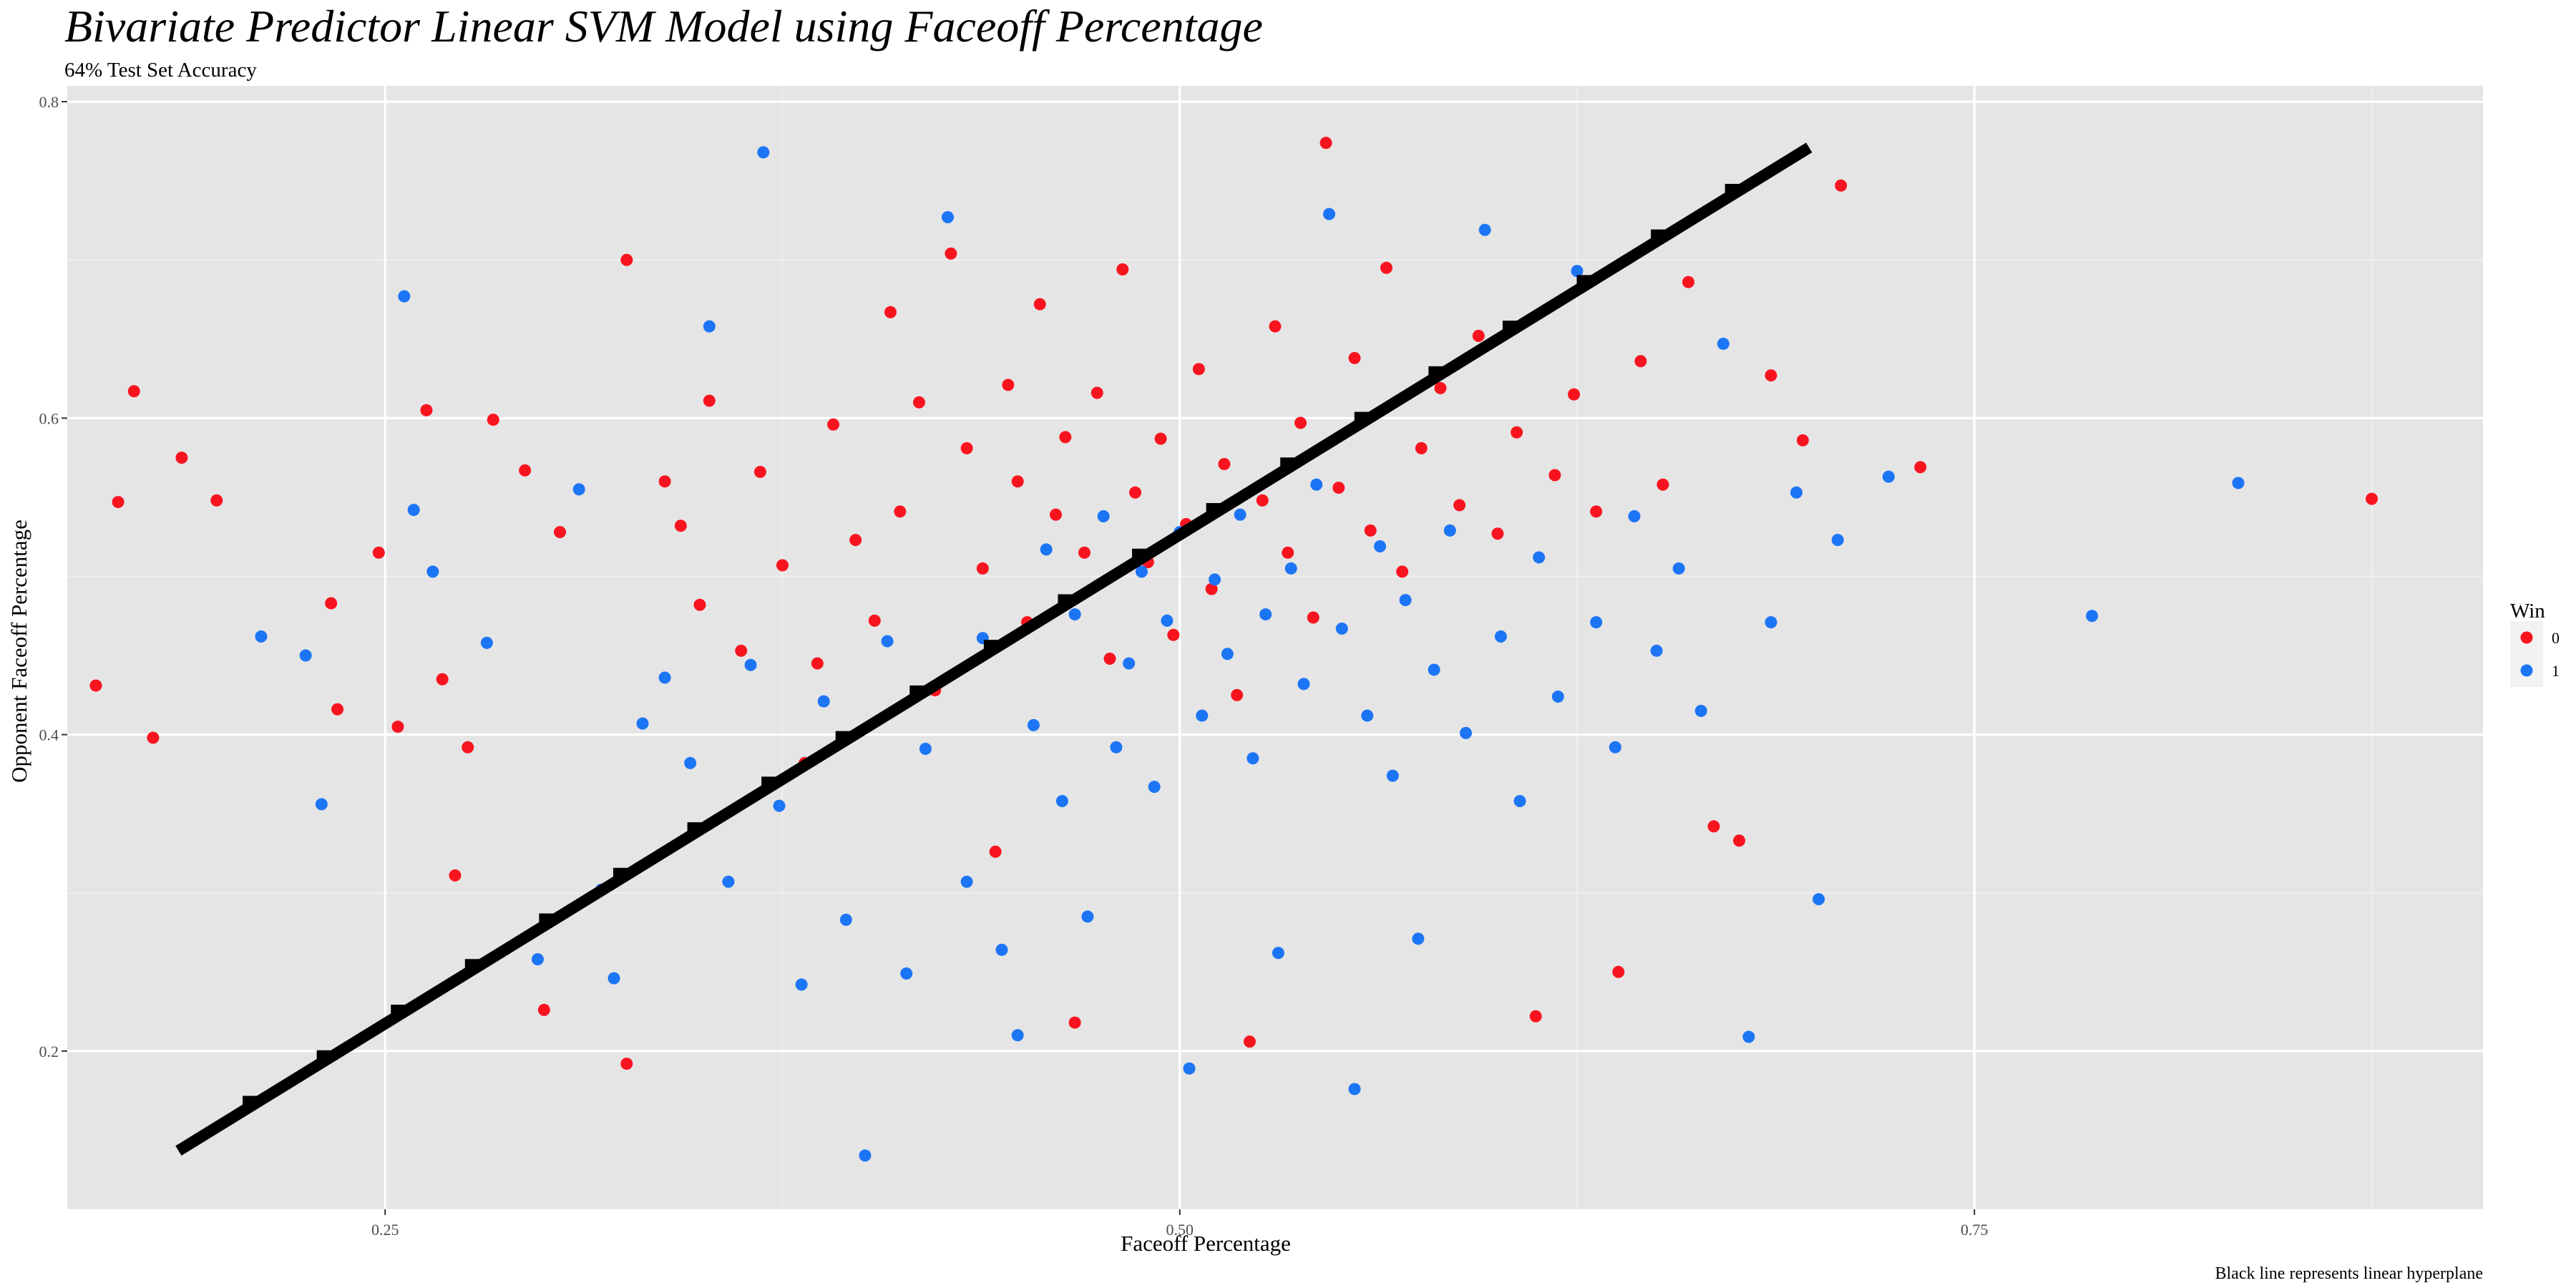  What do you see at coordinates (2535, 654) in the screenshot?
I see `legend: 01` at bounding box center [2535, 654].